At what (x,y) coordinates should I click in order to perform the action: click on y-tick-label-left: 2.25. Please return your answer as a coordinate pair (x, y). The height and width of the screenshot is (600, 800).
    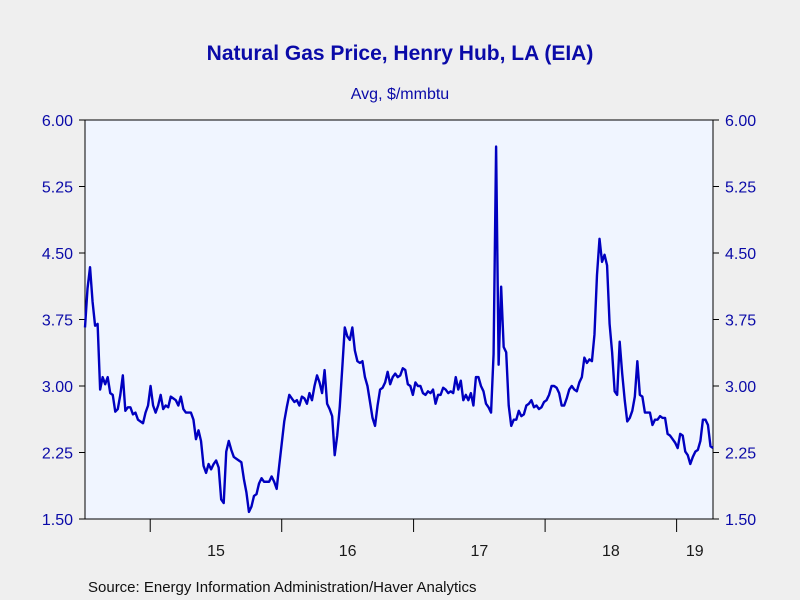
    Looking at the image, I should click on (57, 454).